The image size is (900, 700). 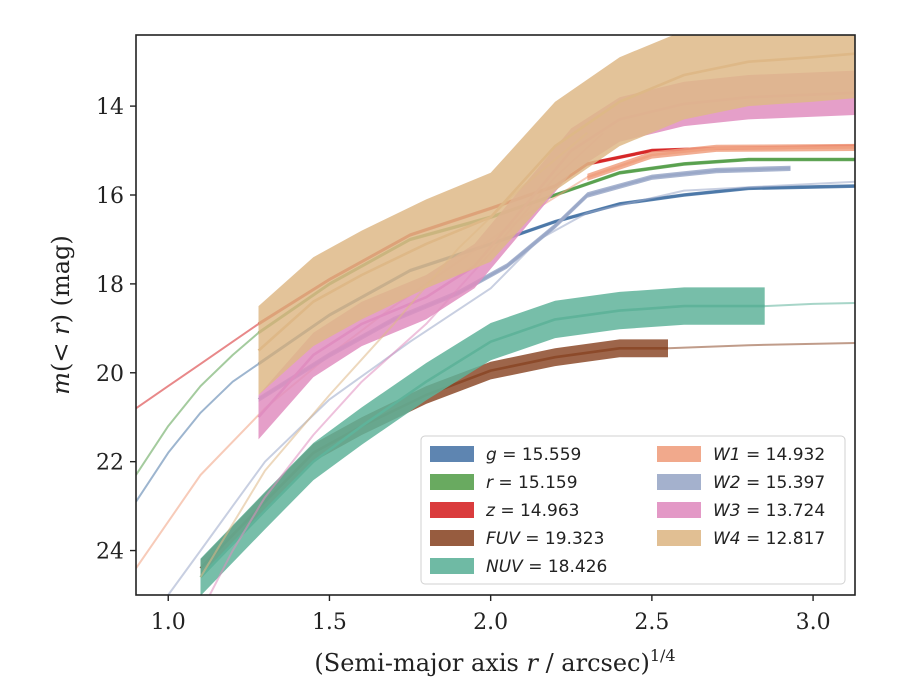 What do you see at coordinates (110, 463) in the screenshot?
I see `y-tick-label: 22` at bounding box center [110, 463].